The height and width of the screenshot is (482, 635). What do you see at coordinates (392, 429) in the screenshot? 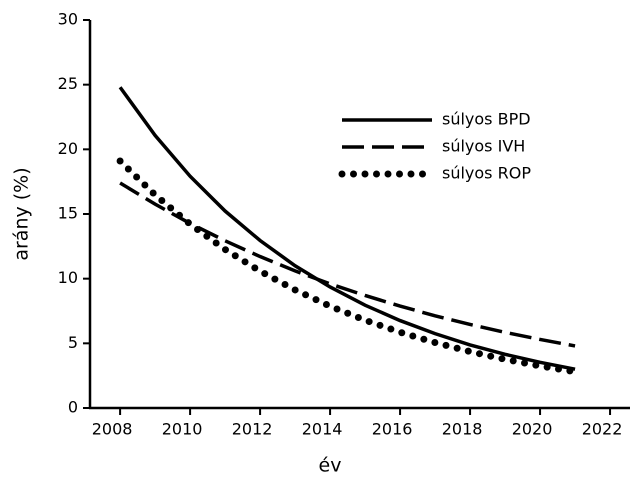
I see `x-tick-label: 2016` at bounding box center [392, 429].